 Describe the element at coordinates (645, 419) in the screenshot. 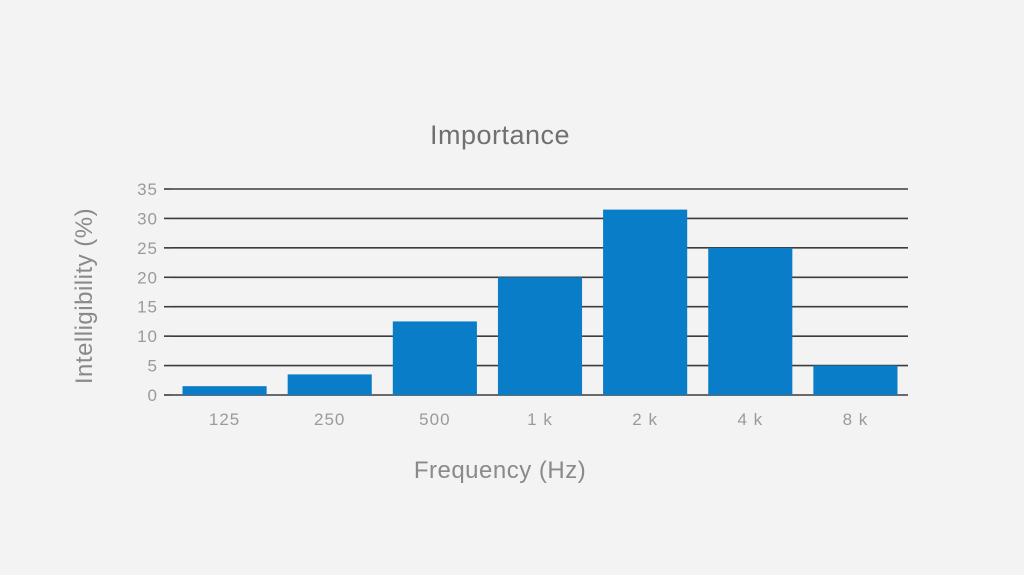

I see `x-tick-label-2k: 2 k` at that location.